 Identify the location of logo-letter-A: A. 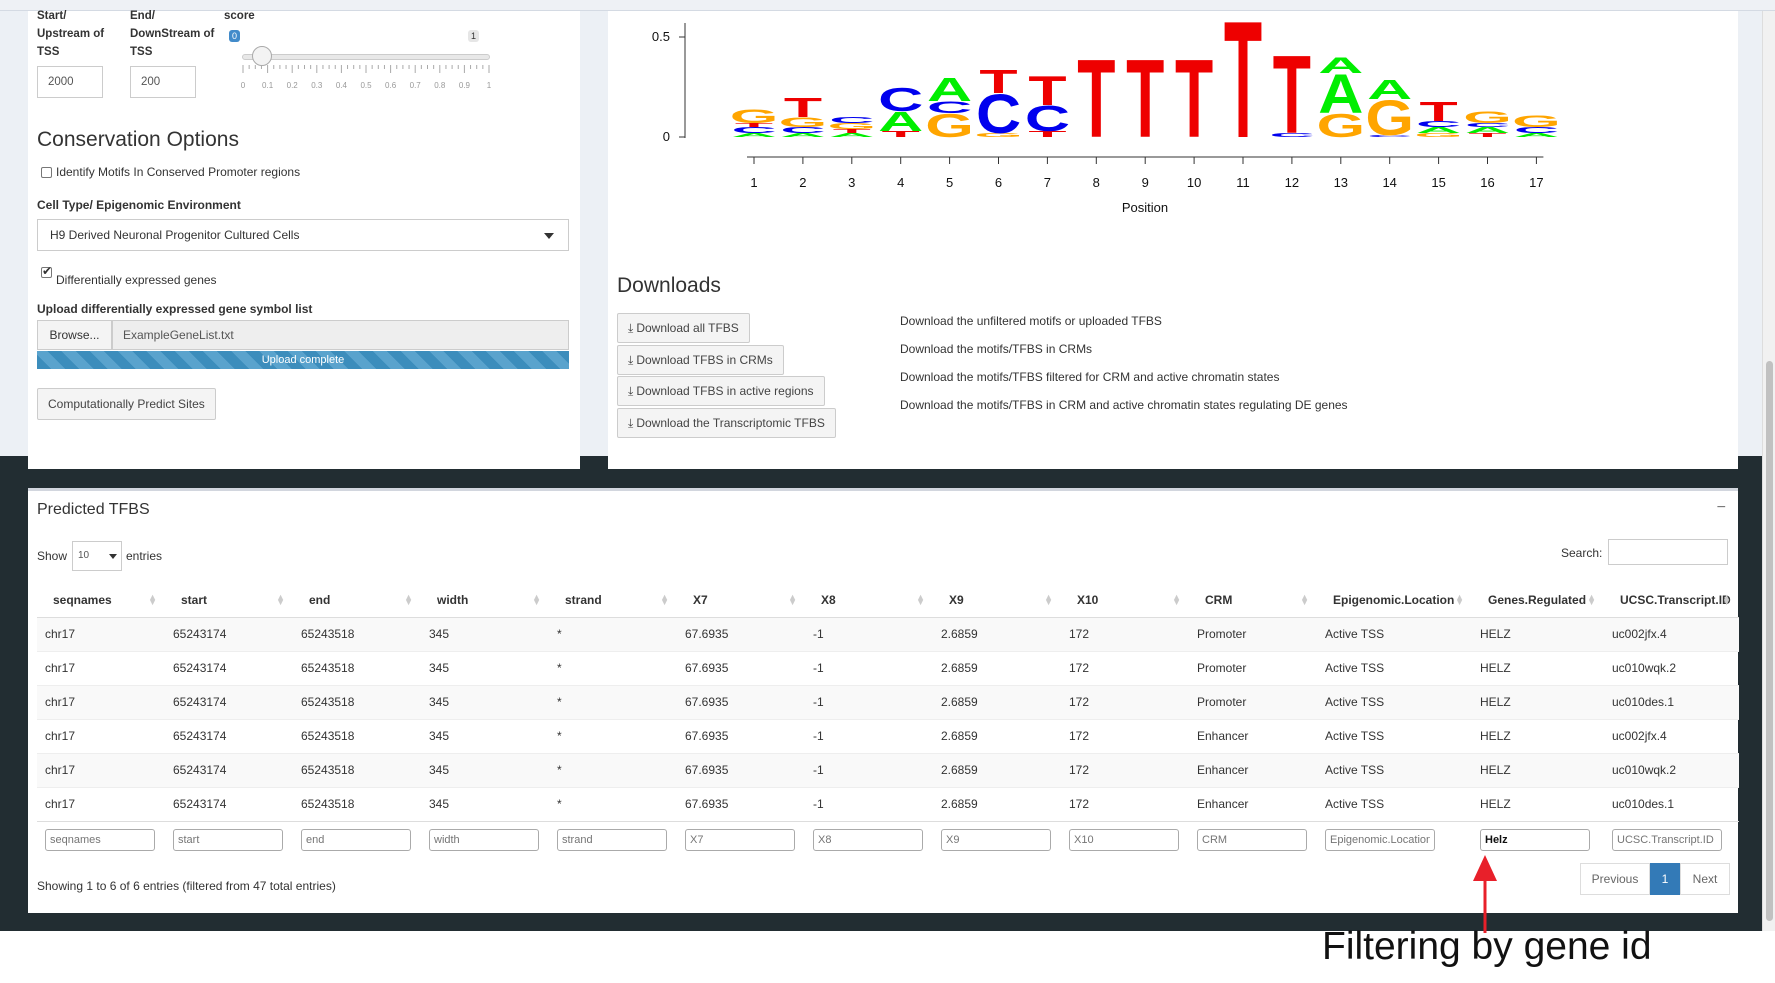
(900, 121).